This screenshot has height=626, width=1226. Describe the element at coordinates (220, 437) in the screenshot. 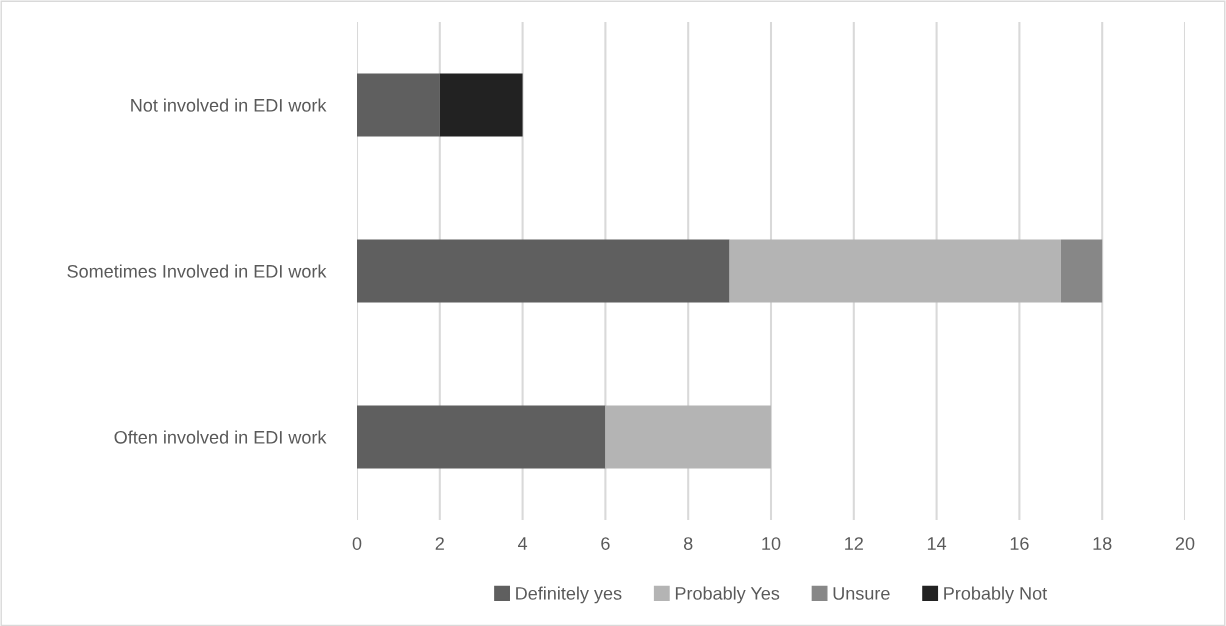

I see `y-tick-label: Often involved in EDI work` at that location.